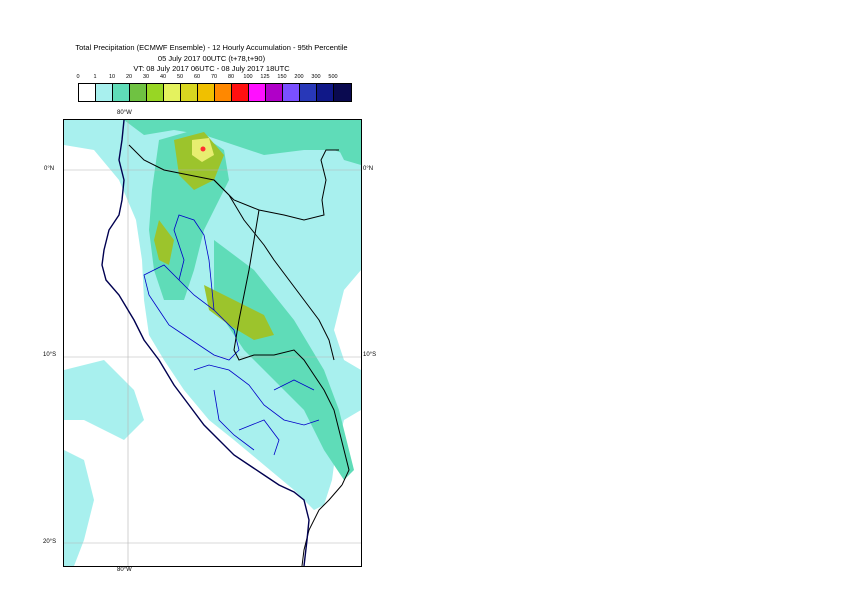  I want to click on precip-area-olive-c, so click(164, 242).